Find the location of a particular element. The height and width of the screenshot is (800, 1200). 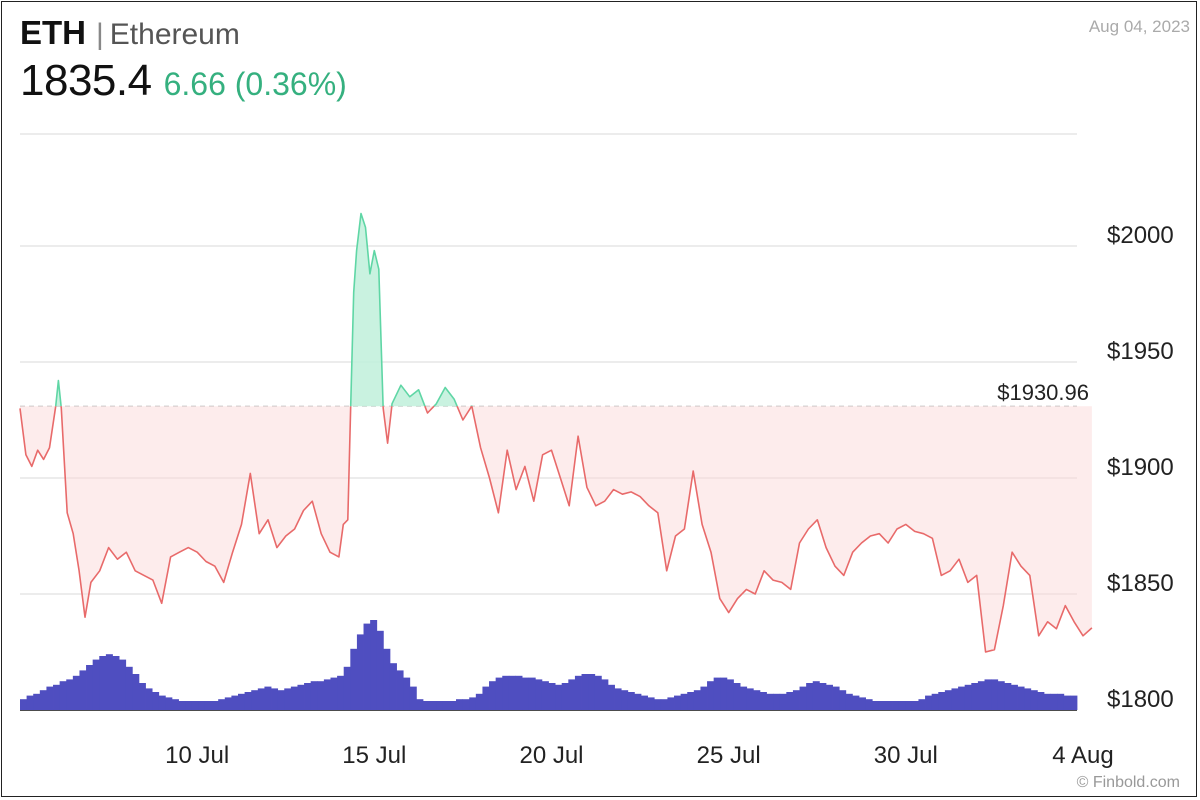

x-tick-label: 10 Jul is located at coordinates (197, 755).